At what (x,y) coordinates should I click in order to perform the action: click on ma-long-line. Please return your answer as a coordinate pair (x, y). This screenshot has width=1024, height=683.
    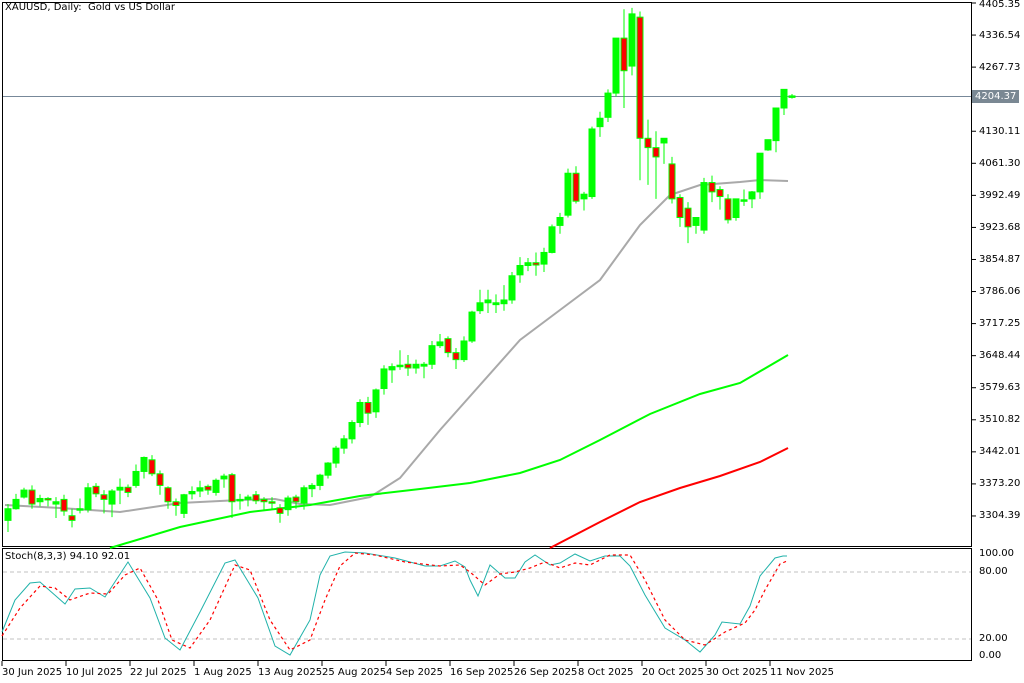
    Looking at the image, I should click on (669, 498).